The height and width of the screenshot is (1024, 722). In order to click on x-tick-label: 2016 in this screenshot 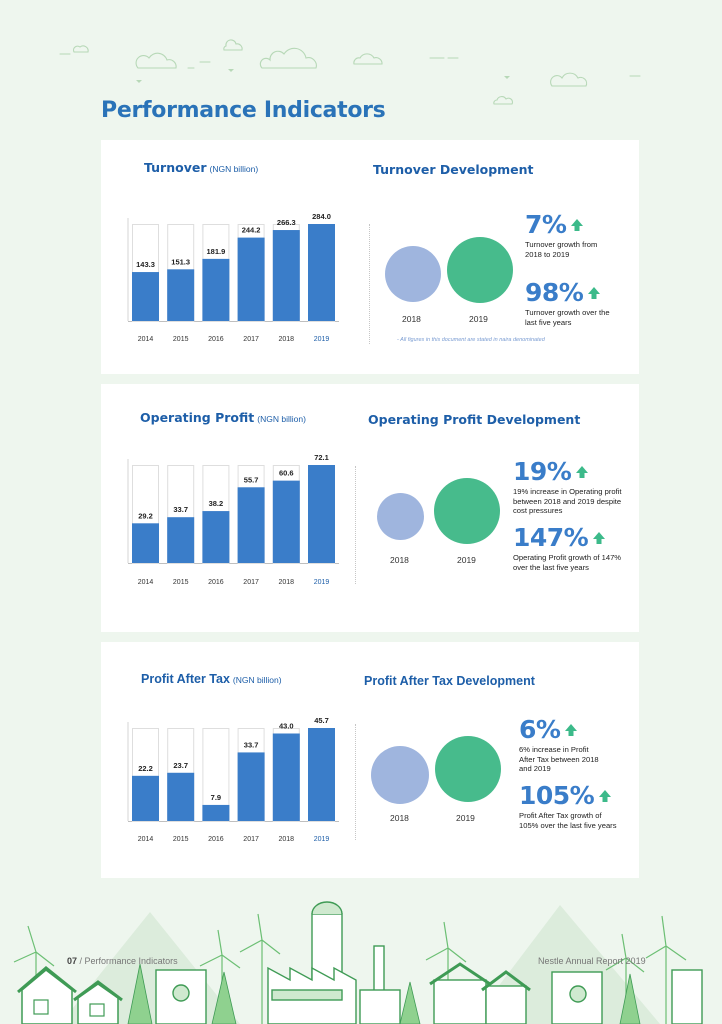, I will do `click(216, 339)`.